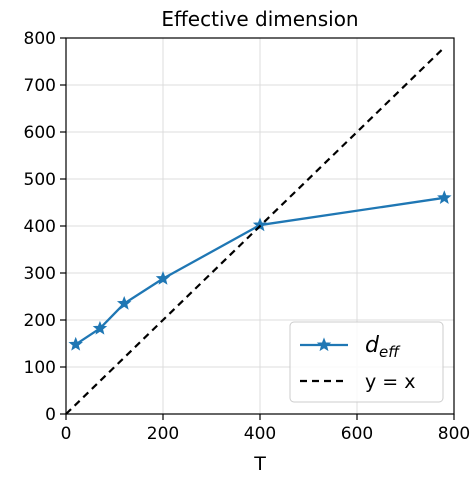 The height and width of the screenshot is (478, 475). What do you see at coordinates (357, 434) in the screenshot?
I see `x-tick-label: 600` at bounding box center [357, 434].